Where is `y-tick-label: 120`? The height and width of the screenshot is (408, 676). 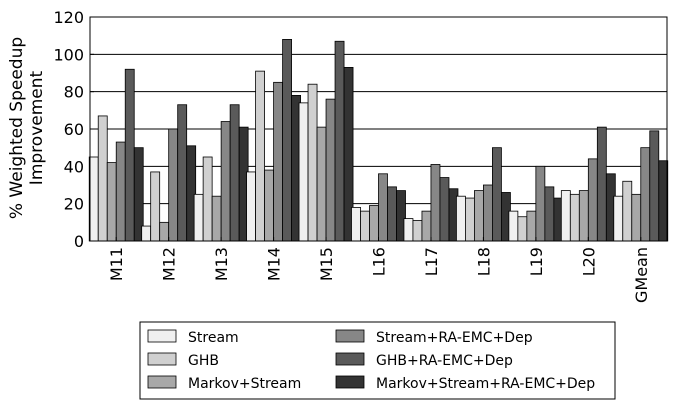
y-tick-label: 120 is located at coordinates (68, 17).